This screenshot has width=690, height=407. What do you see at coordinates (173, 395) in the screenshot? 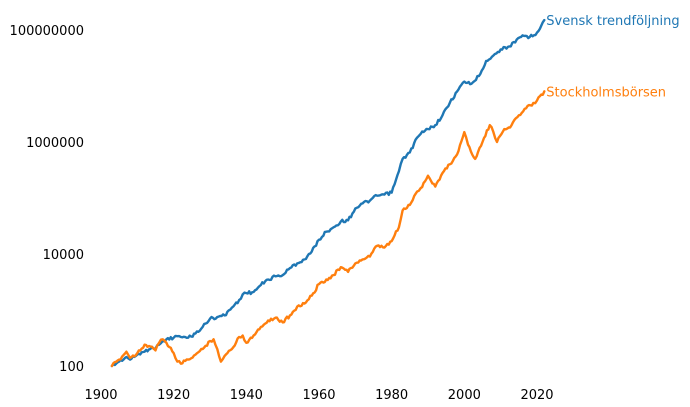
I see `x-tick-label: 1920` at bounding box center [173, 395].